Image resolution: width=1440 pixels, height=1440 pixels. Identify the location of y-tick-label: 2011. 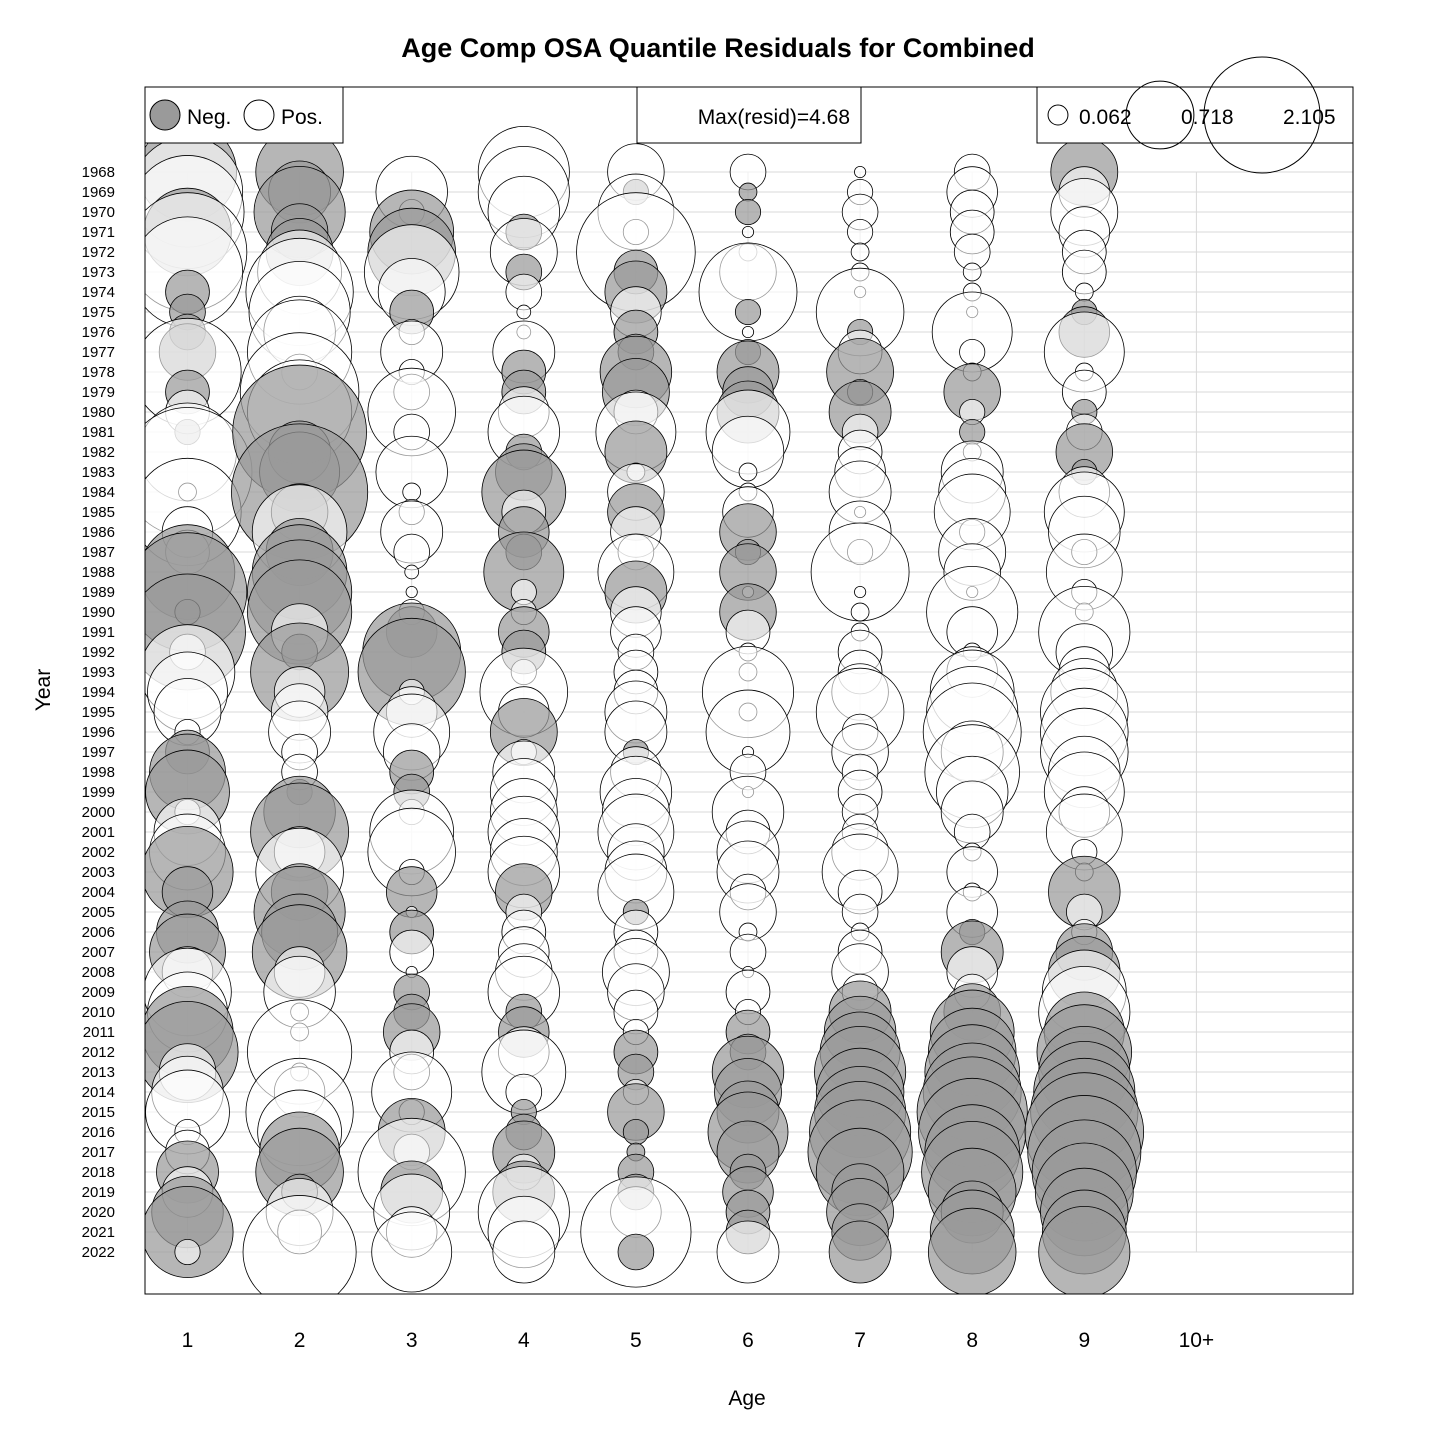
(99, 1032).